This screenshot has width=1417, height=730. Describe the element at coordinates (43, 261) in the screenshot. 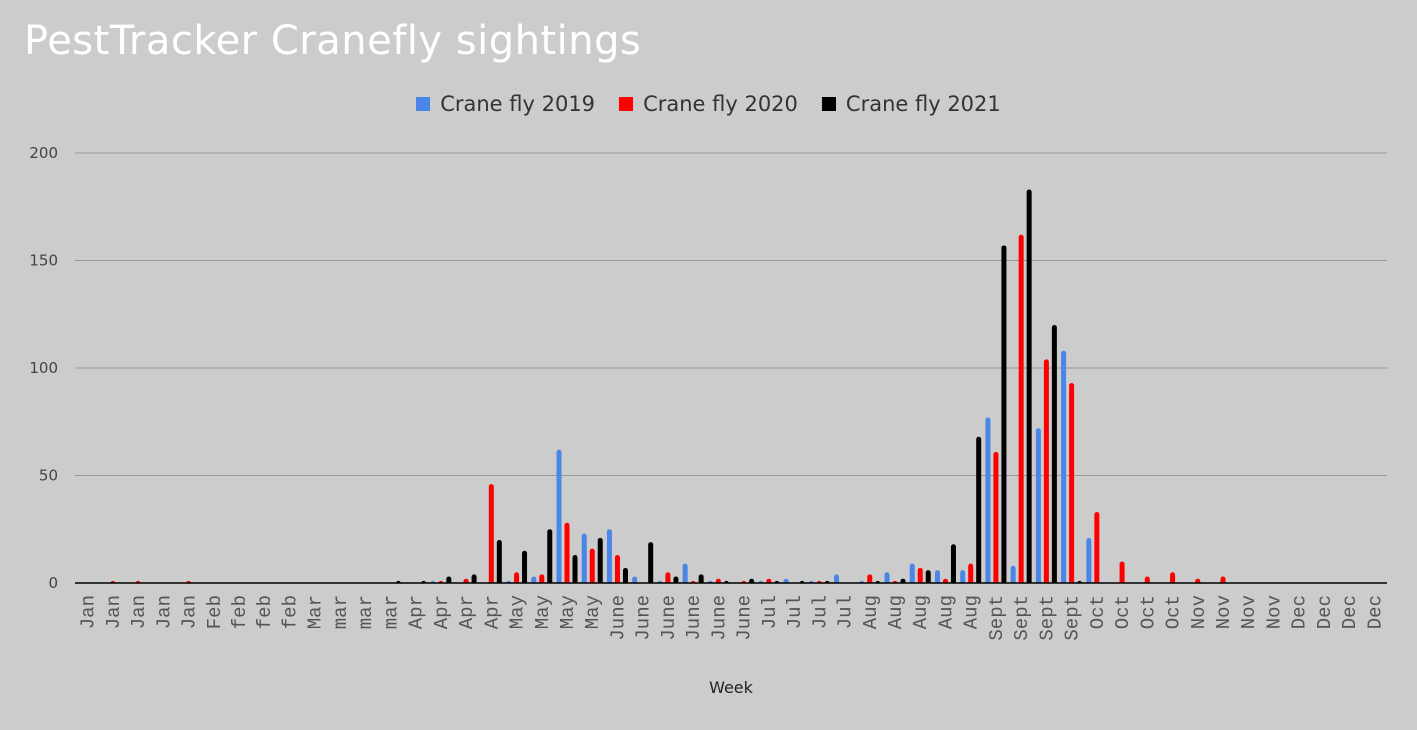

I see `y-tick-label: 150` at that location.